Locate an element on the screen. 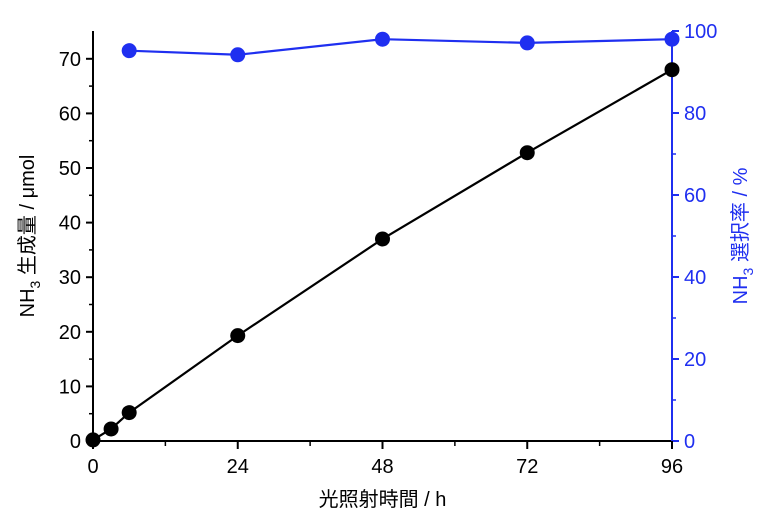  y-left-tick-label: 60 is located at coordinates (70, 114).